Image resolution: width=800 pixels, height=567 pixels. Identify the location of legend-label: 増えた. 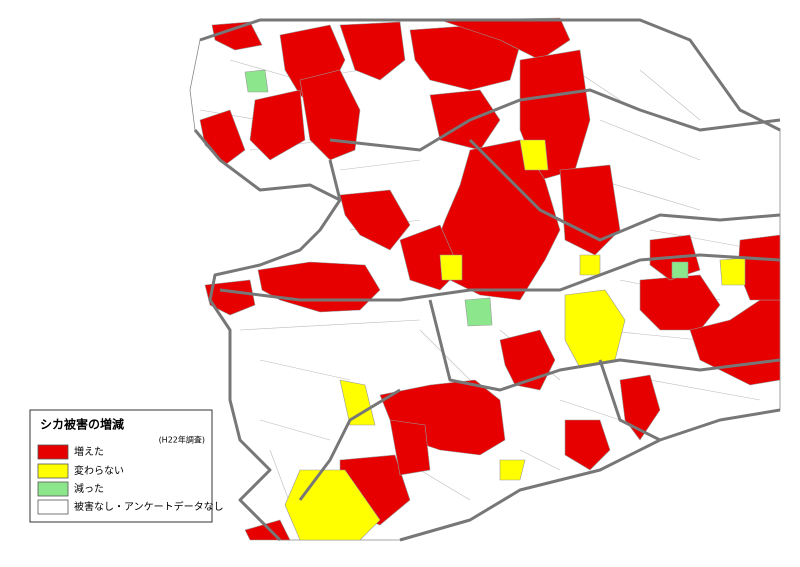
(89, 451).